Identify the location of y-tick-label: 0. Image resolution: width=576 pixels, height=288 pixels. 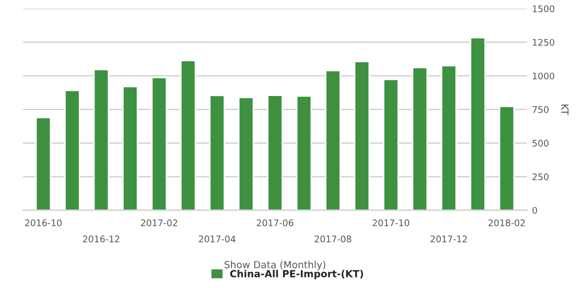
(535, 210).